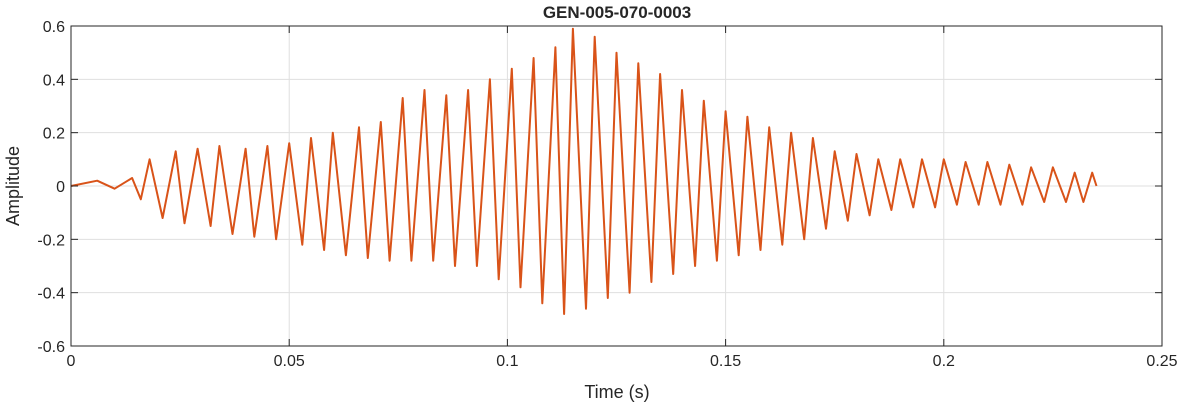 The height and width of the screenshot is (404, 1182). I want to click on y-tick-label: 0.2, so click(54, 134).